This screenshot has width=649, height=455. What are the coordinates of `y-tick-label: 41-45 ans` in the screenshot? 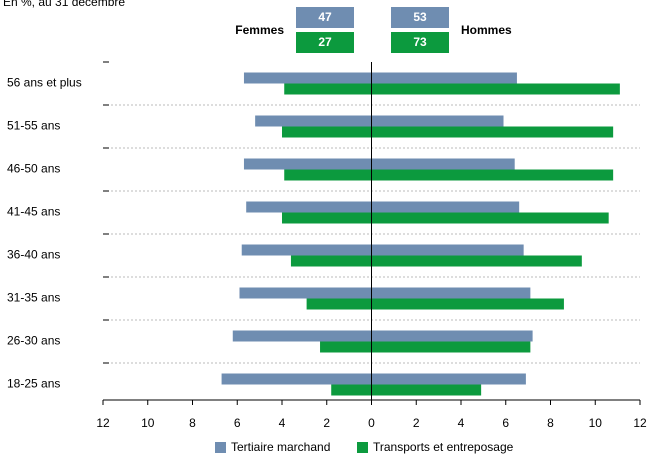 It's located at (33, 212).